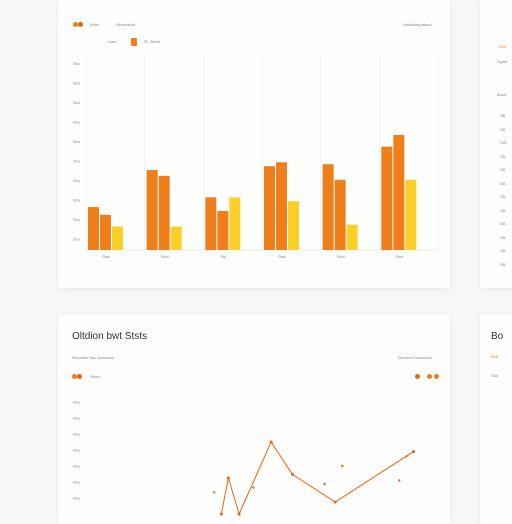  I want to click on side-label-a: Sgrtsl, so click(502, 61).